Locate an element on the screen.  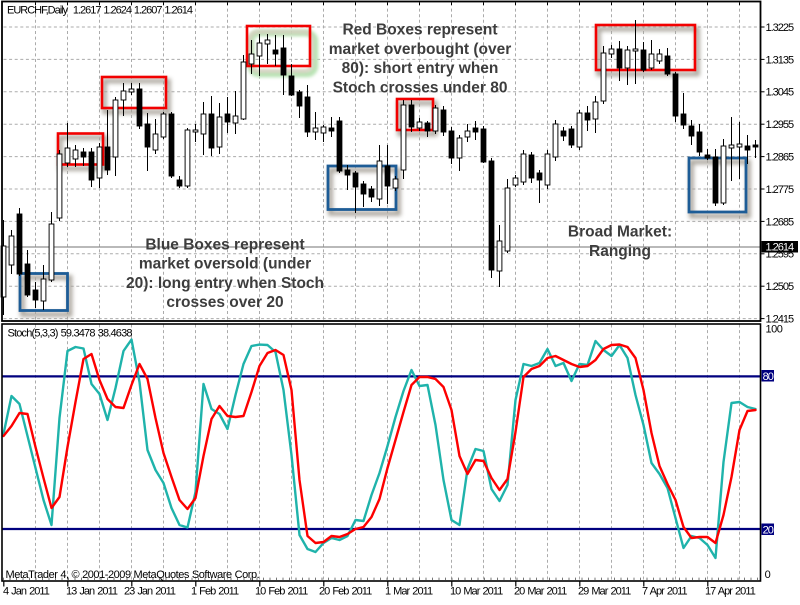
svg-text: crosses over 20 is located at coordinates (224, 302).